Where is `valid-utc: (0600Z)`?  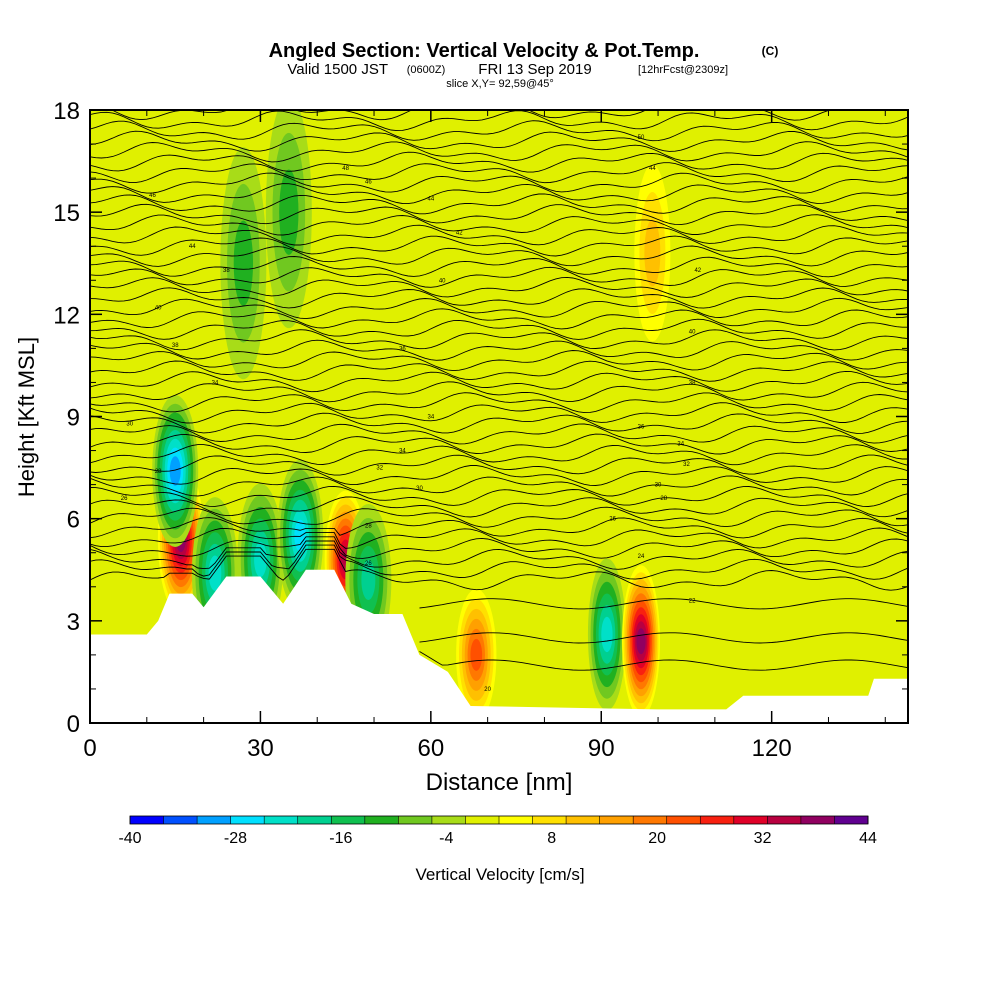
valid-utc: (0600Z) is located at coordinates (426, 70).